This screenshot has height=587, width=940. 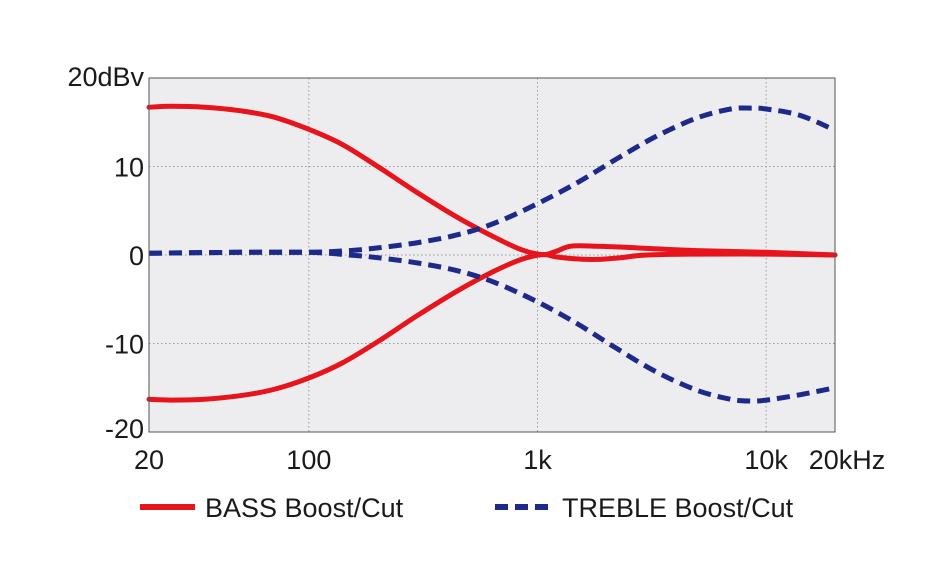 What do you see at coordinates (149, 460) in the screenshot?
I see `x-tick-label: 20` at bounding box center [149, 460].